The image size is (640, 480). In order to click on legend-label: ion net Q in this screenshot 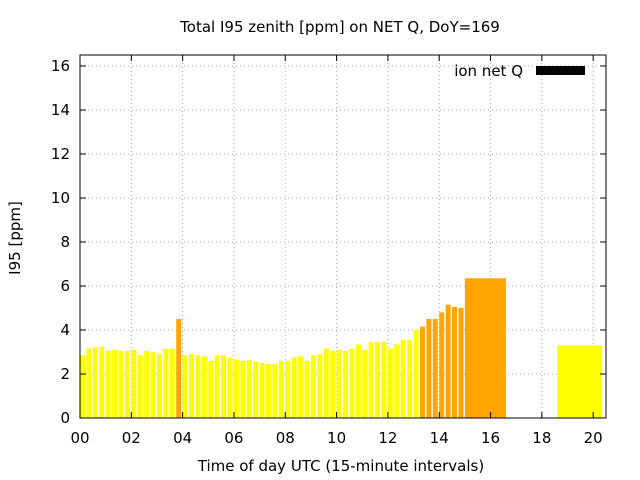, I will do `click(488, 71)`.